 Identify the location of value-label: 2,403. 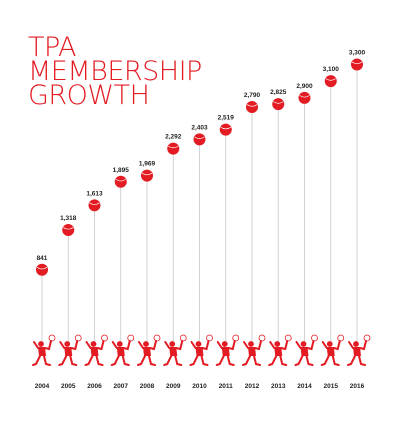
(199, 127).